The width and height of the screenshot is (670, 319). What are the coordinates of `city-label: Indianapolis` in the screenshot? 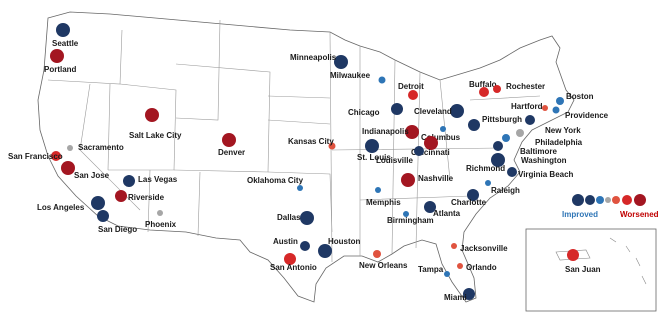 It's located at (385, 131).